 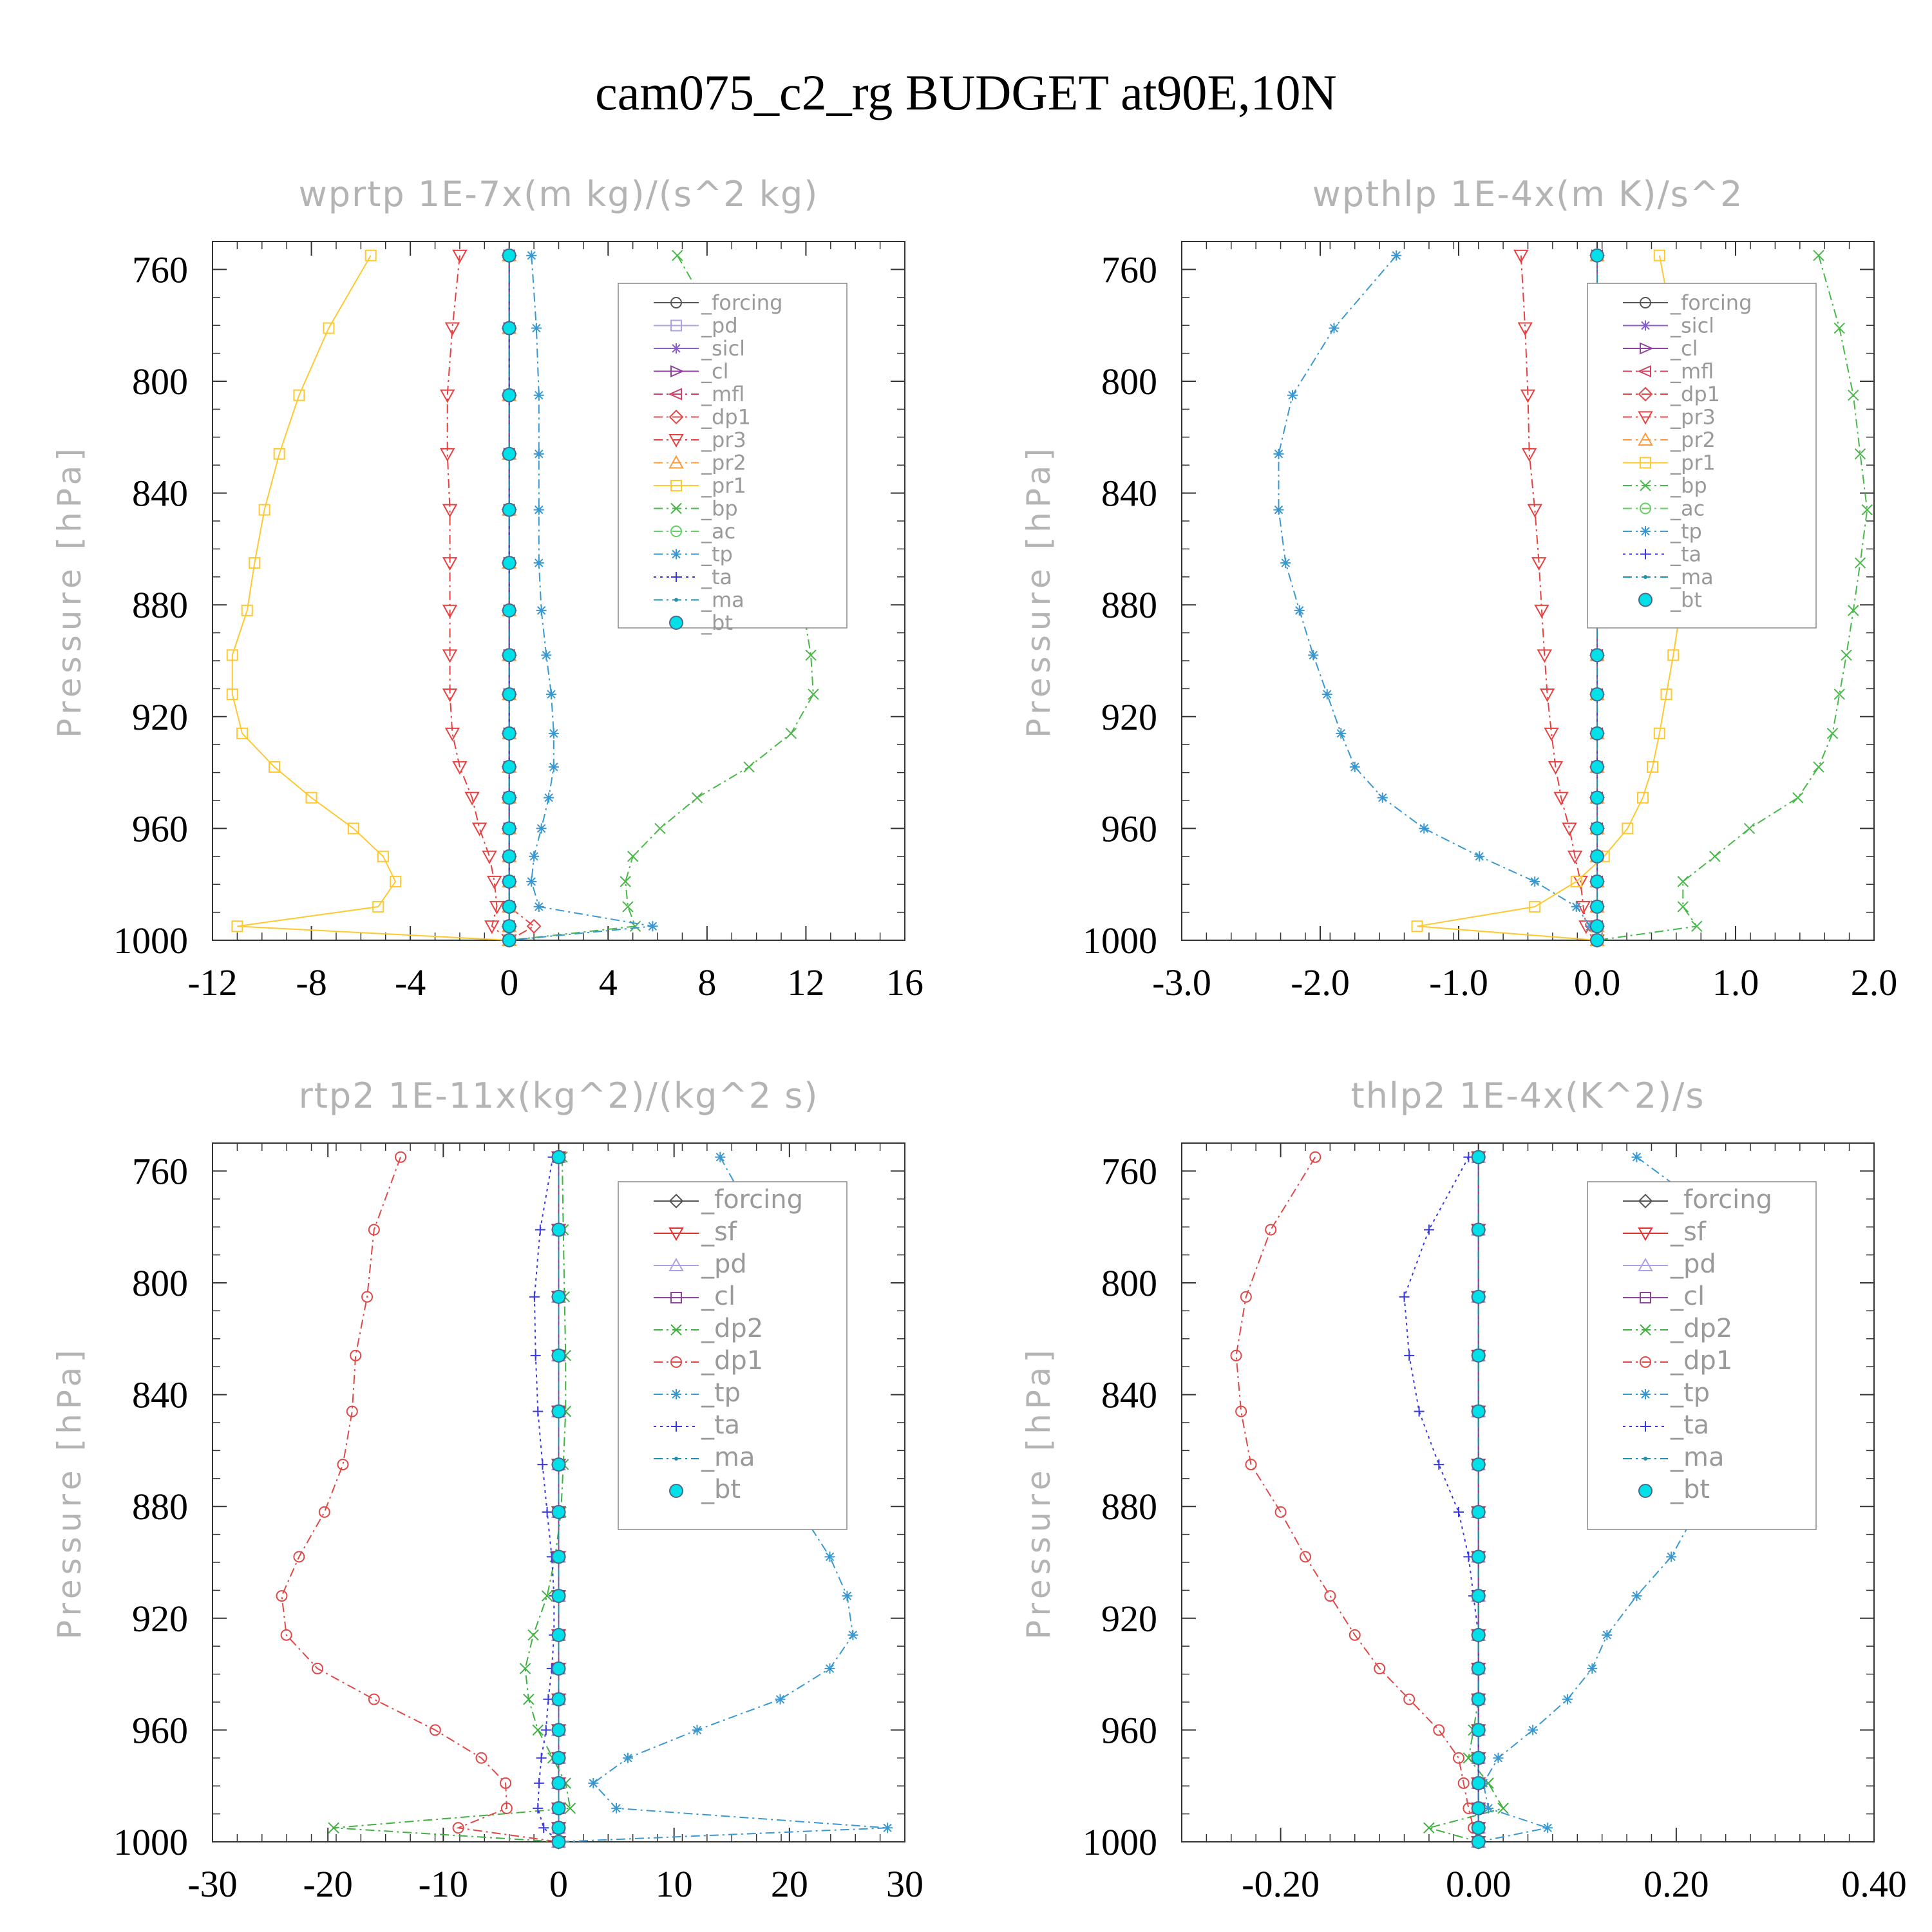 I want to click on y-tick-label: 800, so click(x=1129, y=382).